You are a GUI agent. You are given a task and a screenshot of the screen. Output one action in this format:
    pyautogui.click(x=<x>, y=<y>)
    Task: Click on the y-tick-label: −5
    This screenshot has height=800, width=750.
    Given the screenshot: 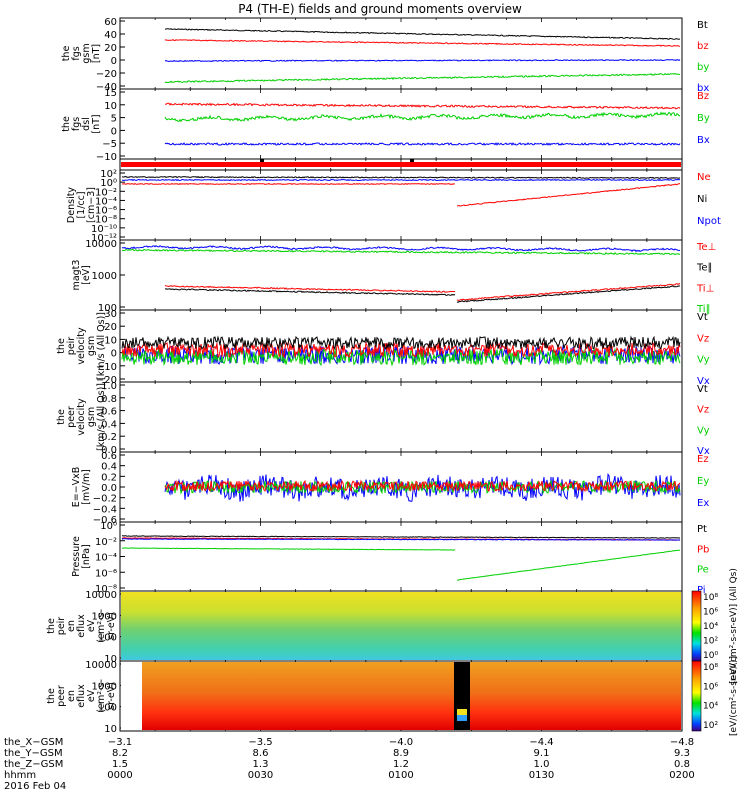 What is the action you would take?
    pyautogui.click(x=109, y=144)
    